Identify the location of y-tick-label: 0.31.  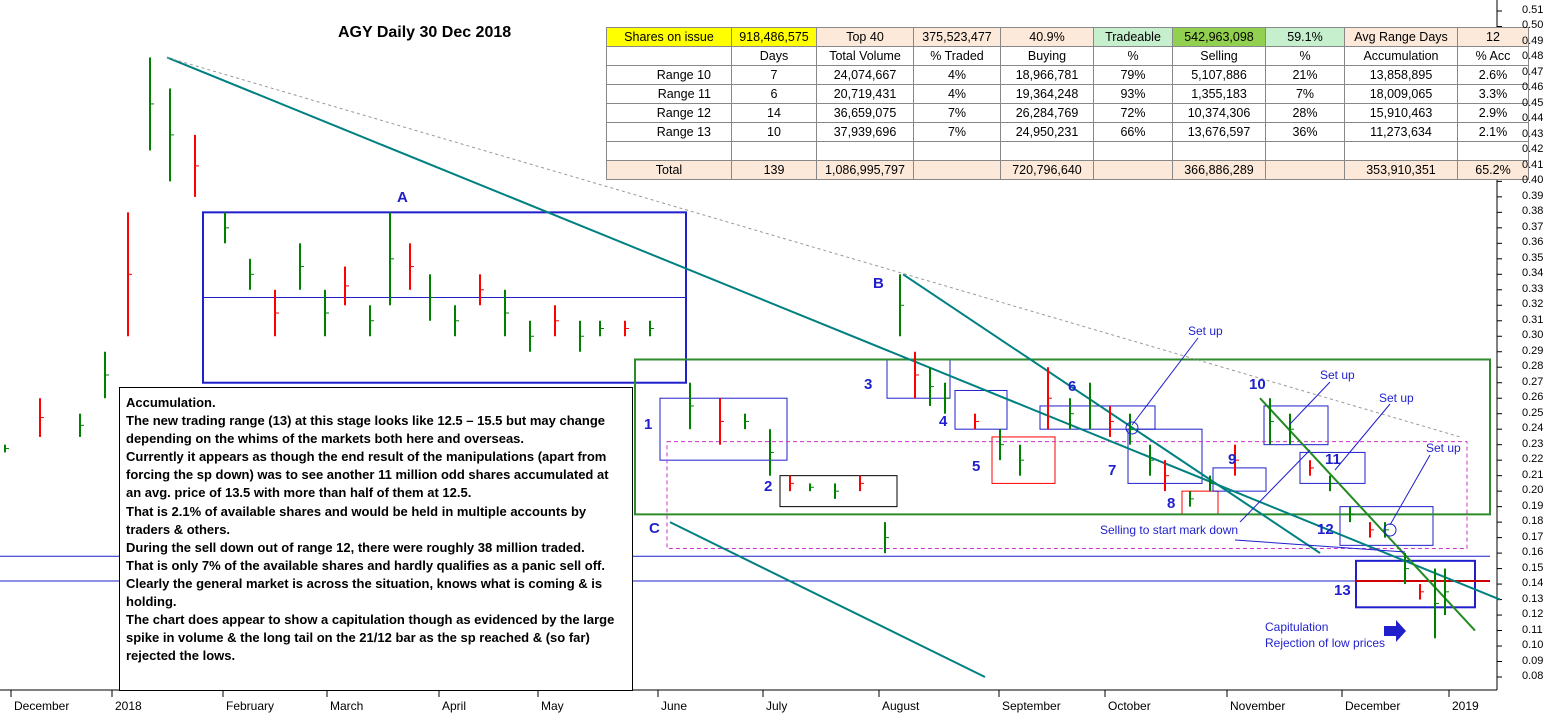
(1533, 319).